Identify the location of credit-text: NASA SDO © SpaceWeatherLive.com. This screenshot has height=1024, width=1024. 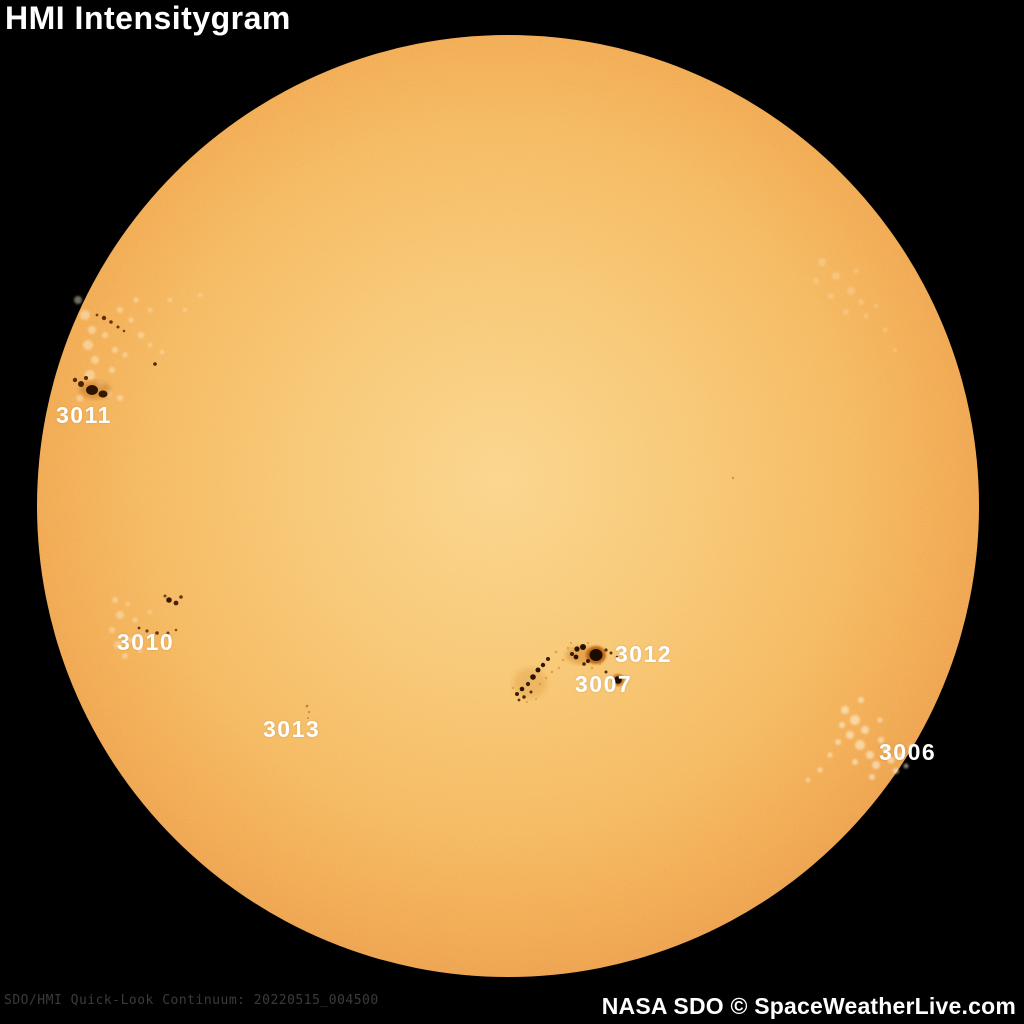
(808, 1006).